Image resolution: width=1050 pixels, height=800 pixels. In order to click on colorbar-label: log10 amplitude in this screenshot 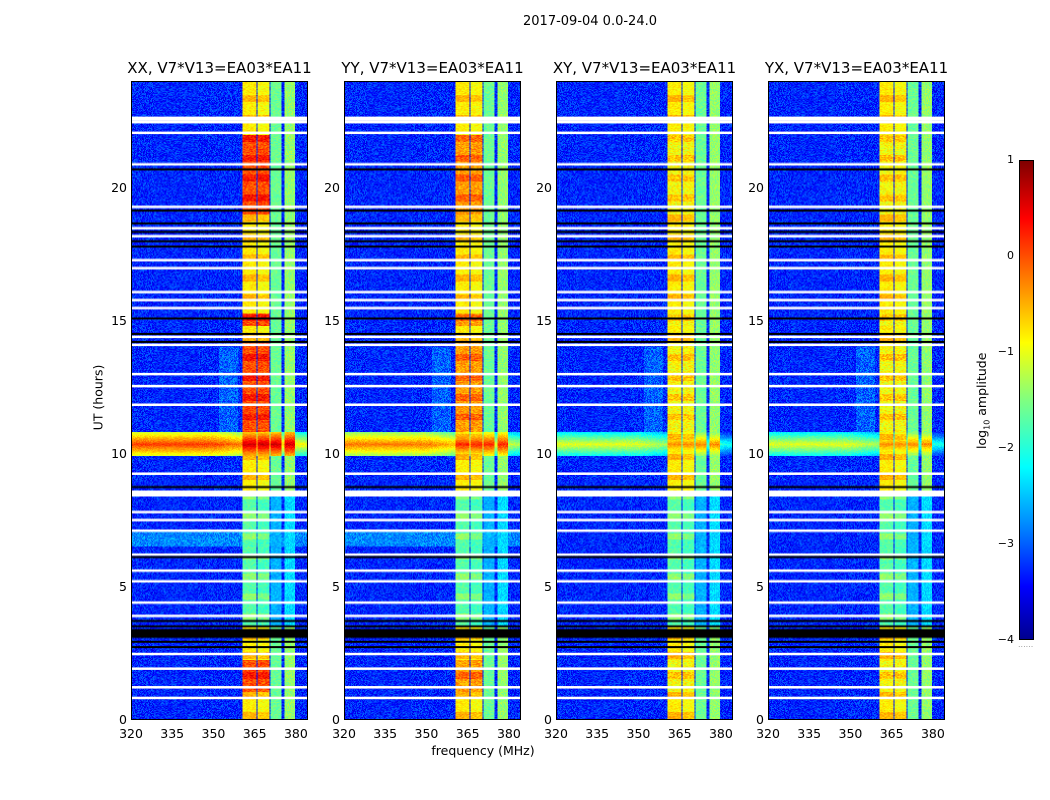, I will do `click(982, 400)`.